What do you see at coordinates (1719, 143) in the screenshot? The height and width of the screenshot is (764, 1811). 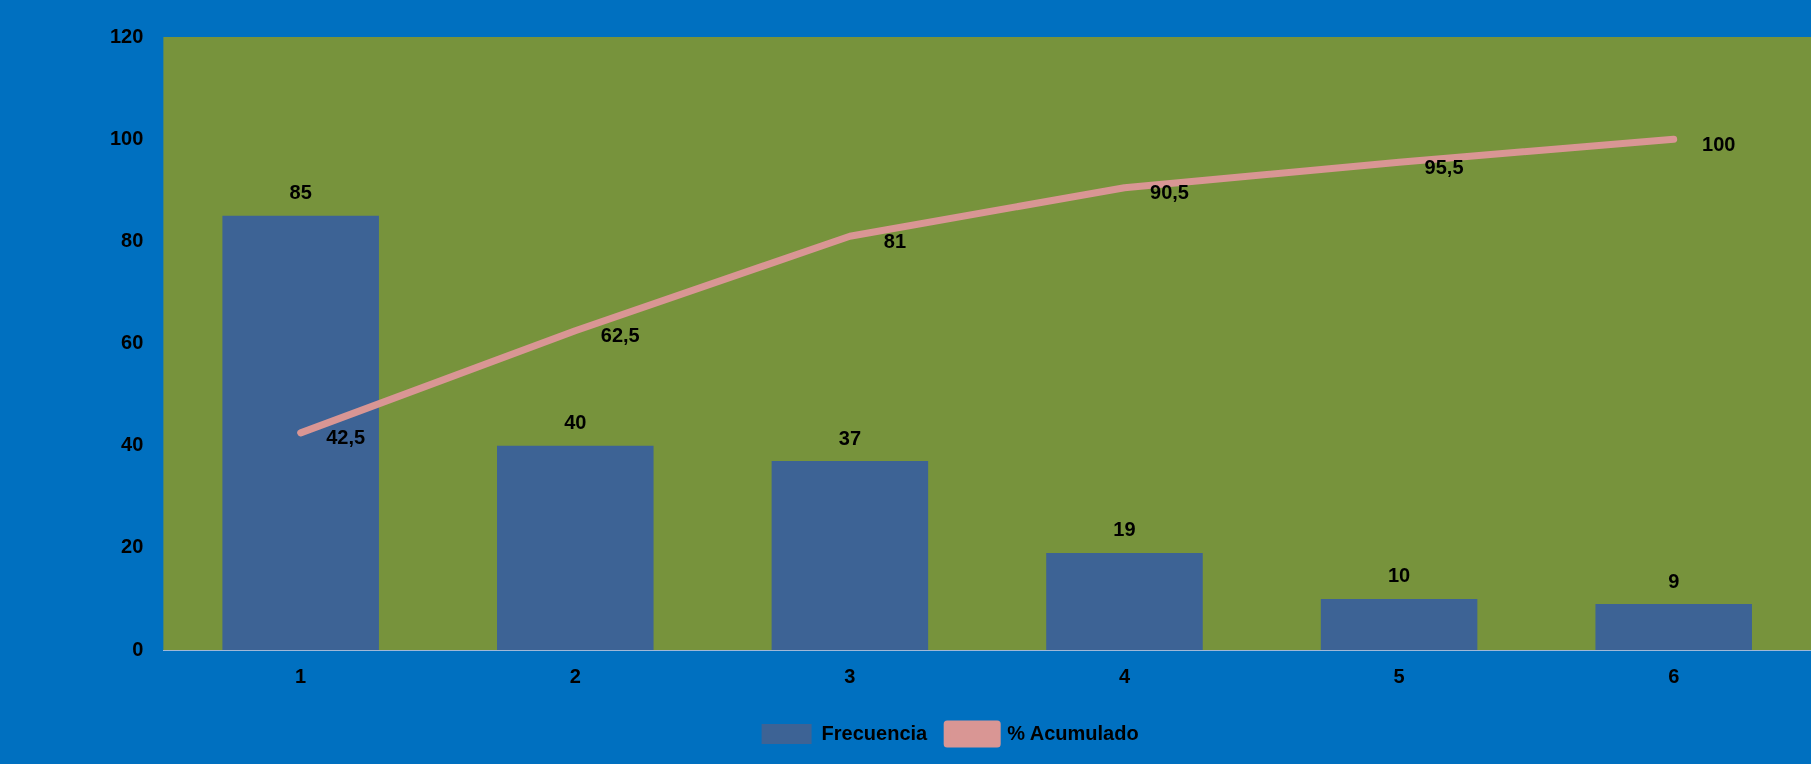 I see `data-label: 100` at bounding box center [1719, 143].